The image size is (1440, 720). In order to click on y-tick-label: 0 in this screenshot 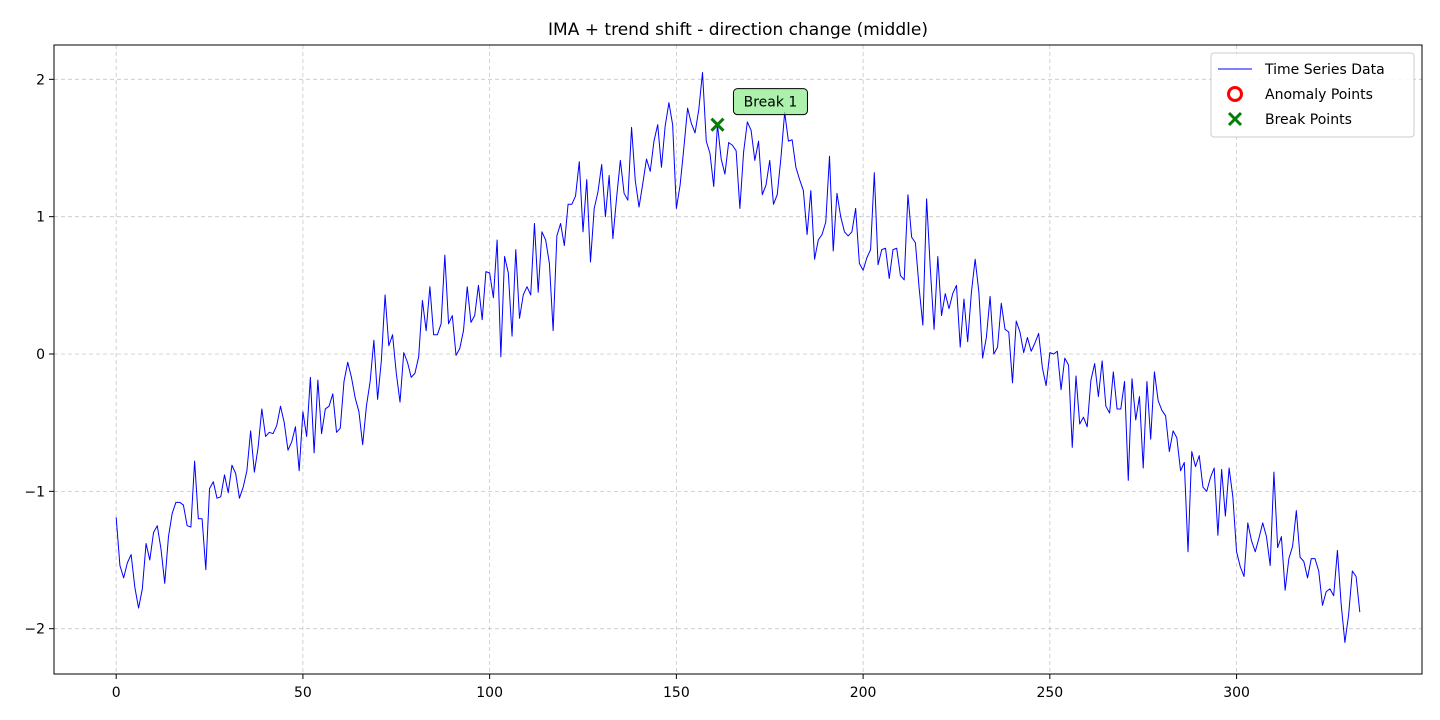, I will do `click(40, 355)`.